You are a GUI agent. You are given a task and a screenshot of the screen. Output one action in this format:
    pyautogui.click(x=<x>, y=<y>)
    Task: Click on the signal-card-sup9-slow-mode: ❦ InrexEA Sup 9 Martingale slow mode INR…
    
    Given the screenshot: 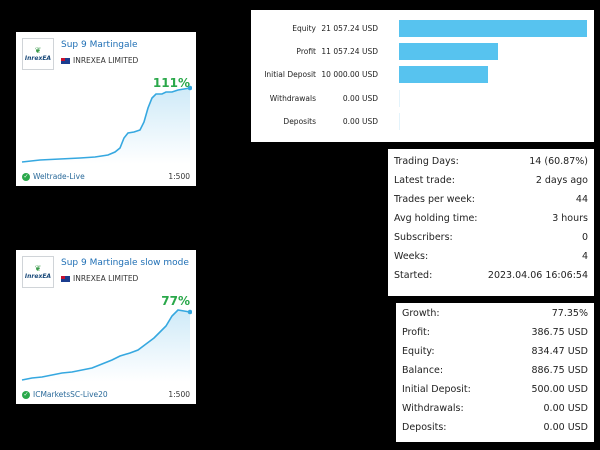 What is the action you would take?
    pyautogui.click(x=106, y=327)
    